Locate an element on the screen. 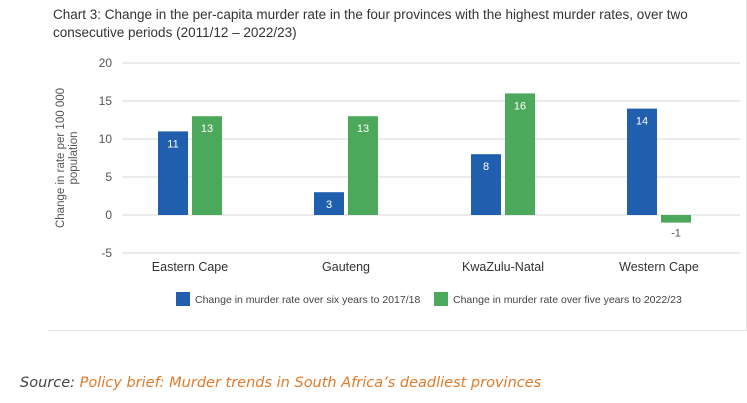 This screenshot has width=747, height=403. bar-value-label: -1 is located at coordinates (676, 234).